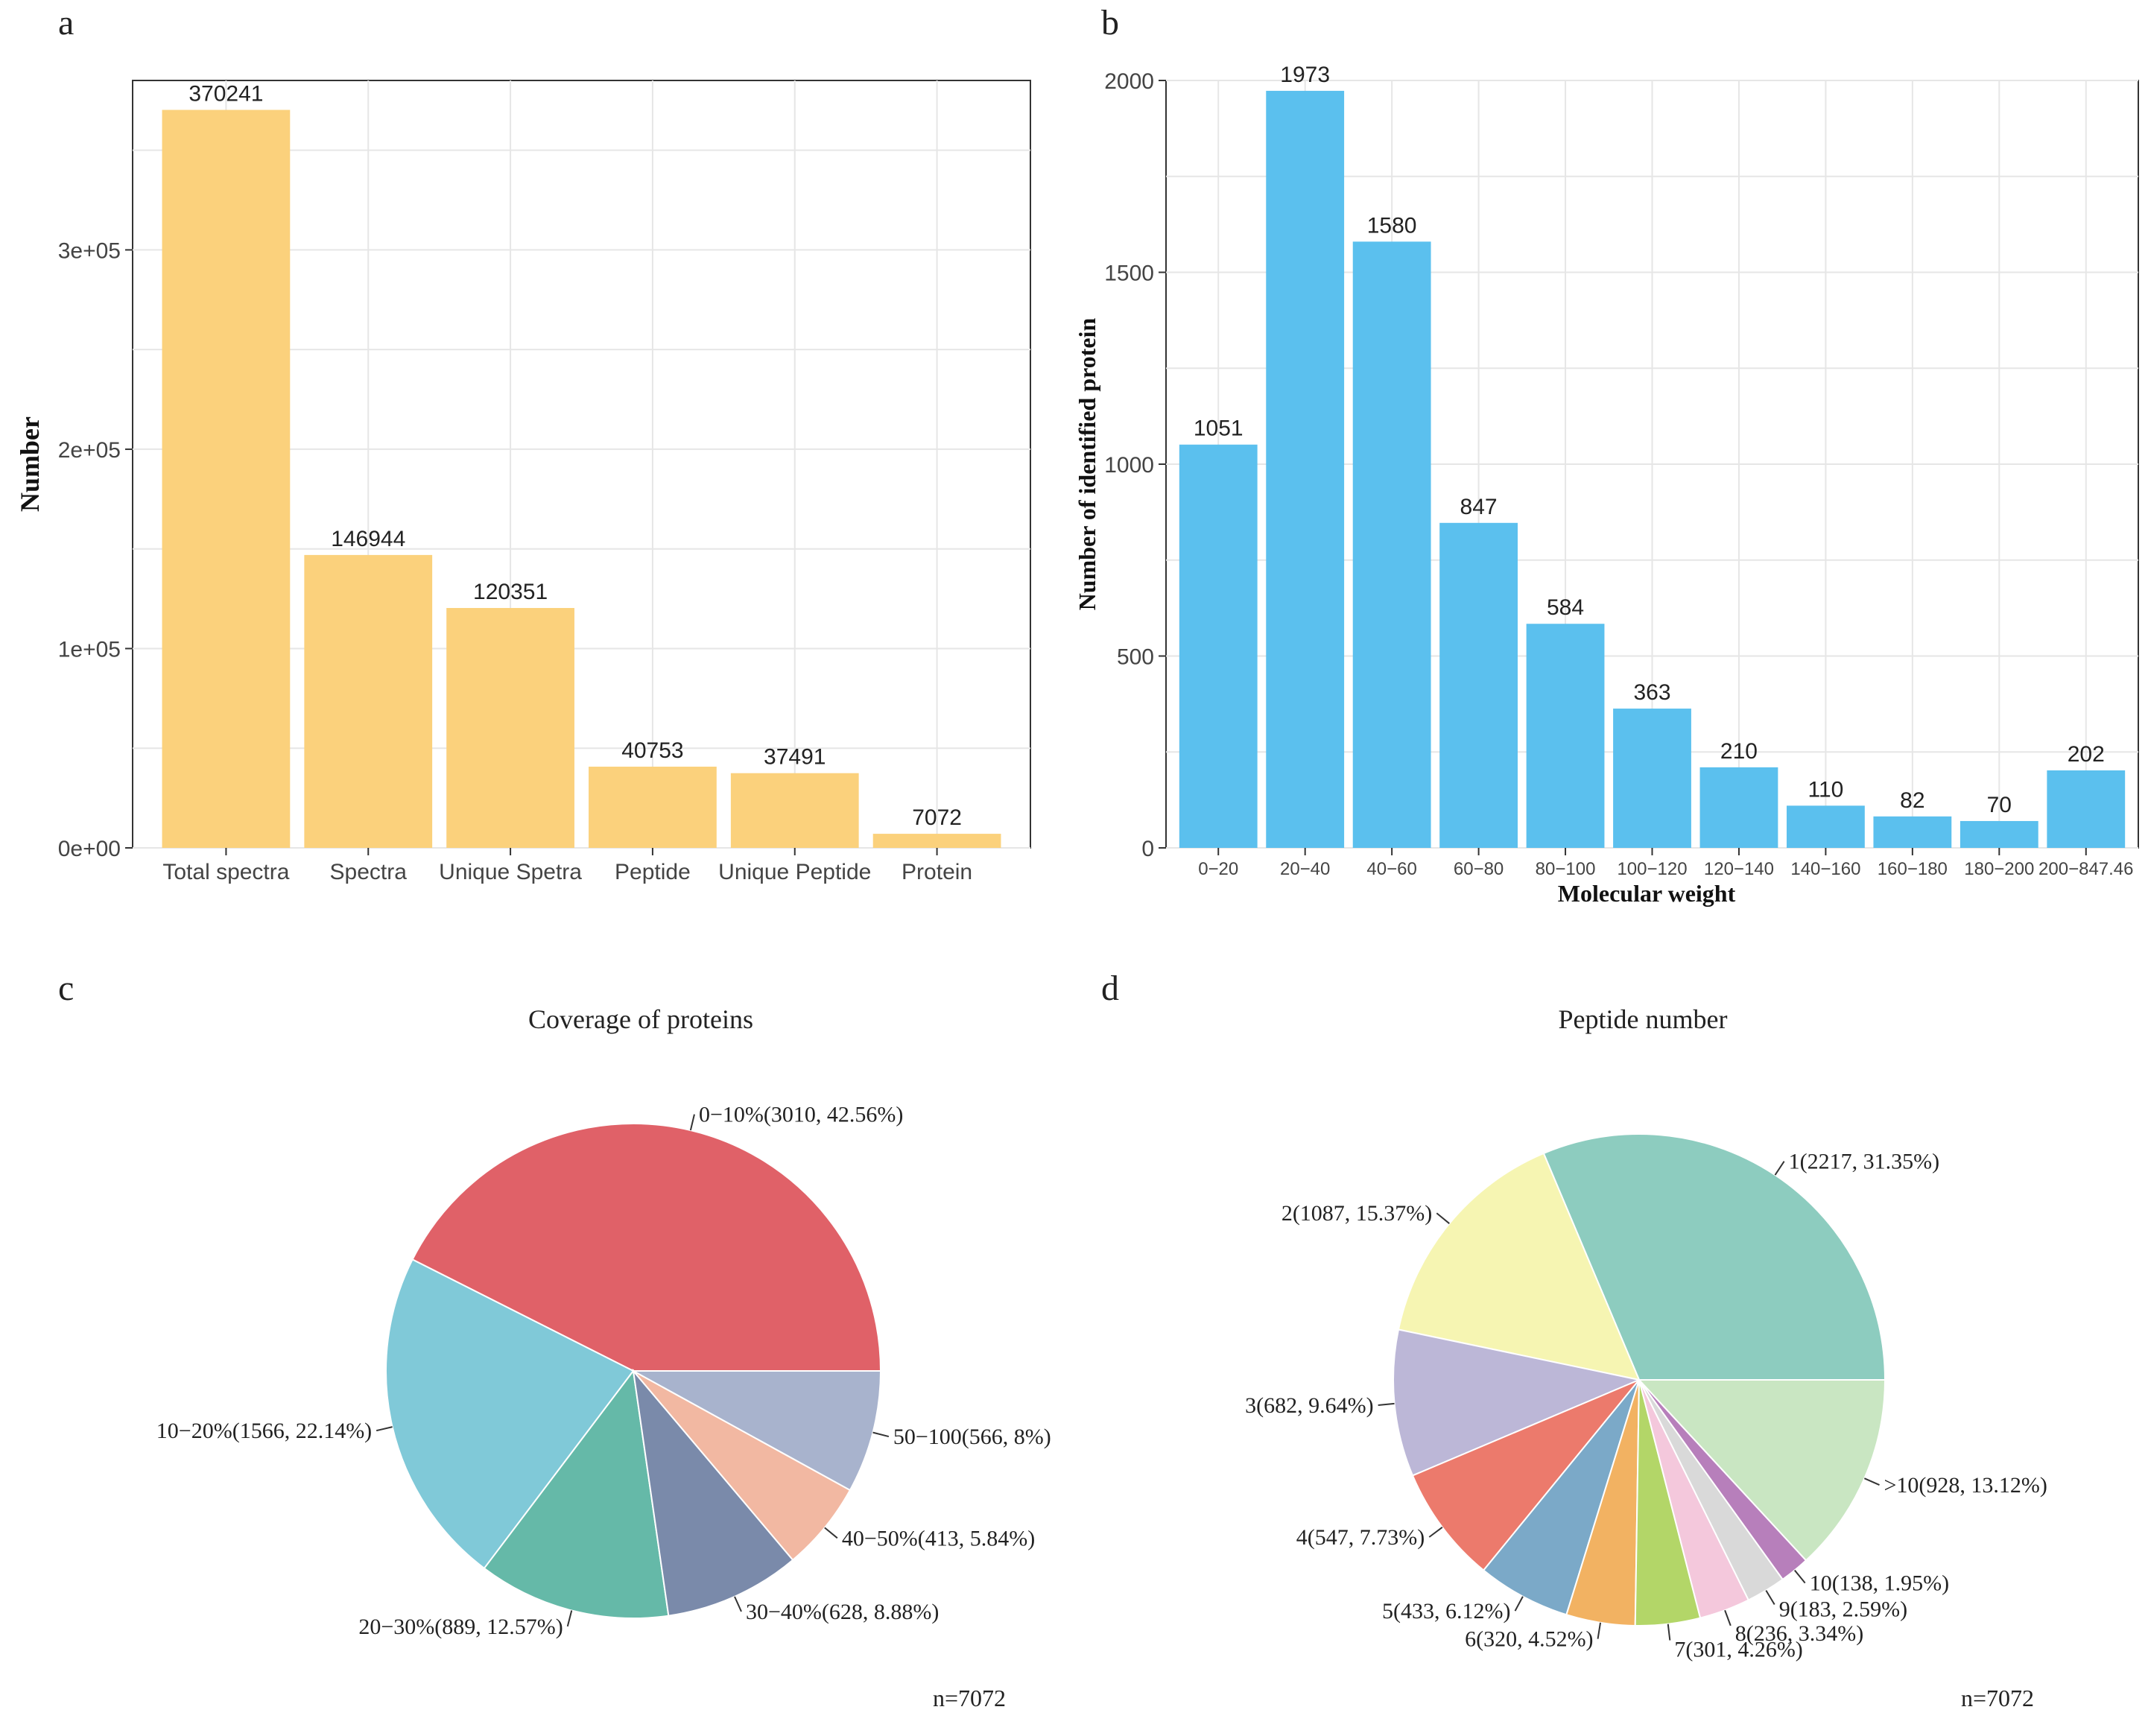 The height and width of the screenshot is (1736, 2148). Describe the element at coordinates (1825, 869) in the screenshot. I see `x-tick-label: 140−160` at that location.